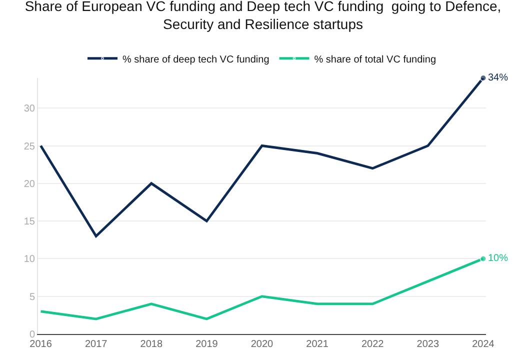  What do you see at coordinates (372, 344) in the screenshot?
I see `x-tick-label: 2022` at bounding box center [372, 344].